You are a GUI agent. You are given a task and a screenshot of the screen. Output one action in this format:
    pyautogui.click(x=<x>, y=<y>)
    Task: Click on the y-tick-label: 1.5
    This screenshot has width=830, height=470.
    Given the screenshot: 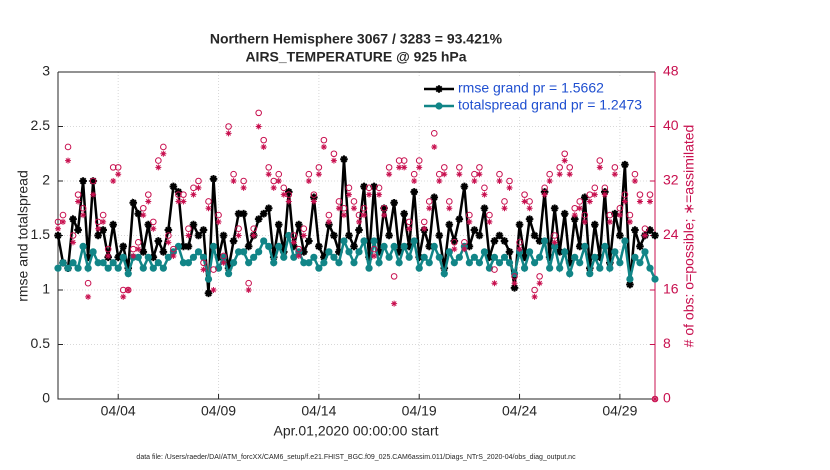 What is the action you would take?
    pyautogui.click(x=41, y=234)
    